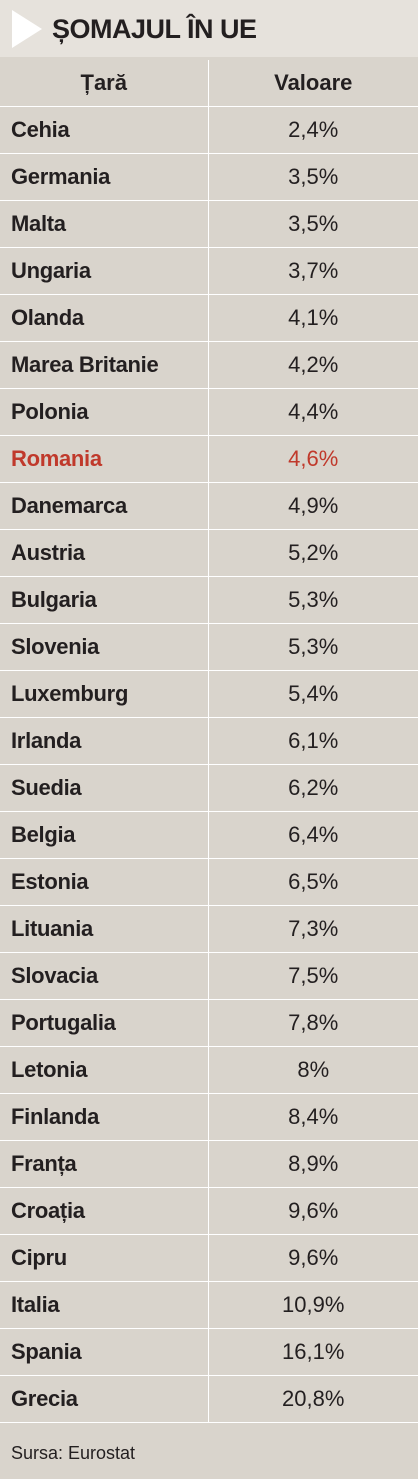 The width and height of the screenshot is (418, 1479). What do you see at coordinates (313, 412) in the screenshot?
I see `value-cell: 4,4%` at bounding box center [313, 412].